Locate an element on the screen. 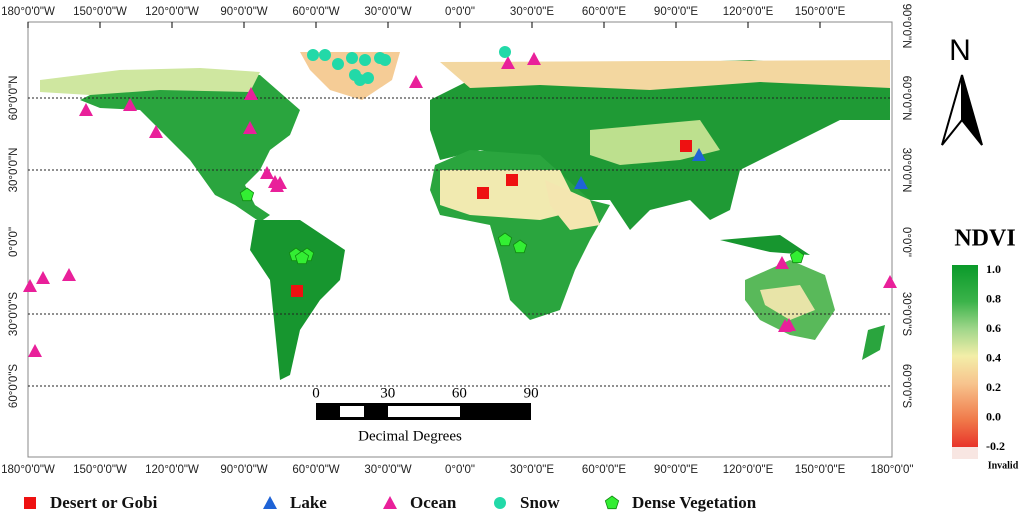 The image size is (1024, 522). top-coord-label: 120°0'0"E is located at coordinates (748, 12).